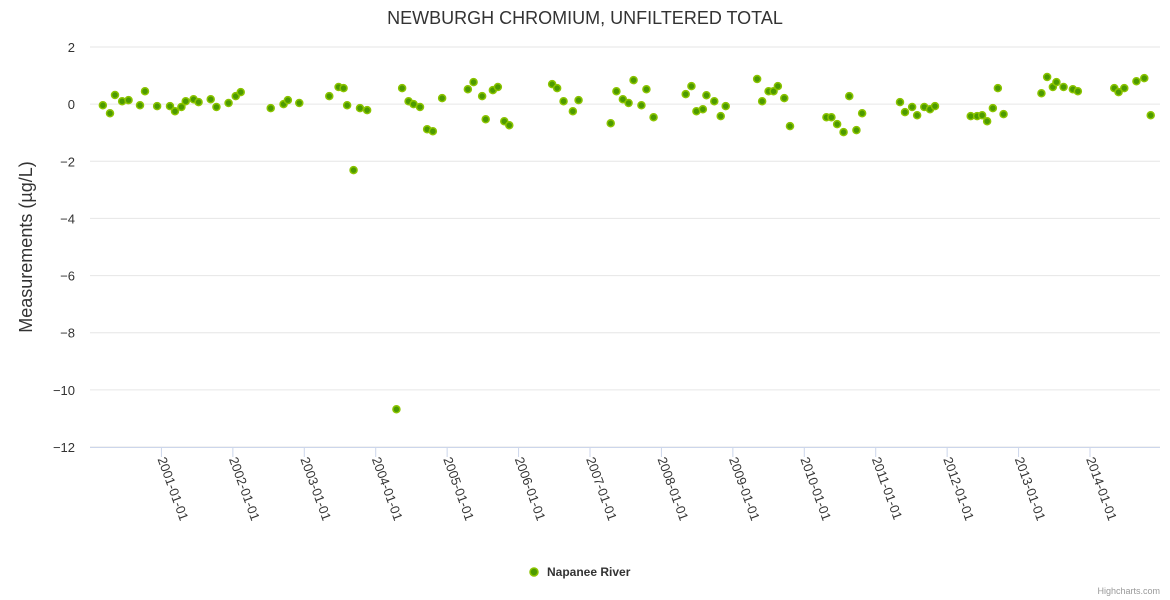 The height and width of the screenshot is (600, 1170). I want to click on x-tick-label: 2010-01-01, so click(815, 489).